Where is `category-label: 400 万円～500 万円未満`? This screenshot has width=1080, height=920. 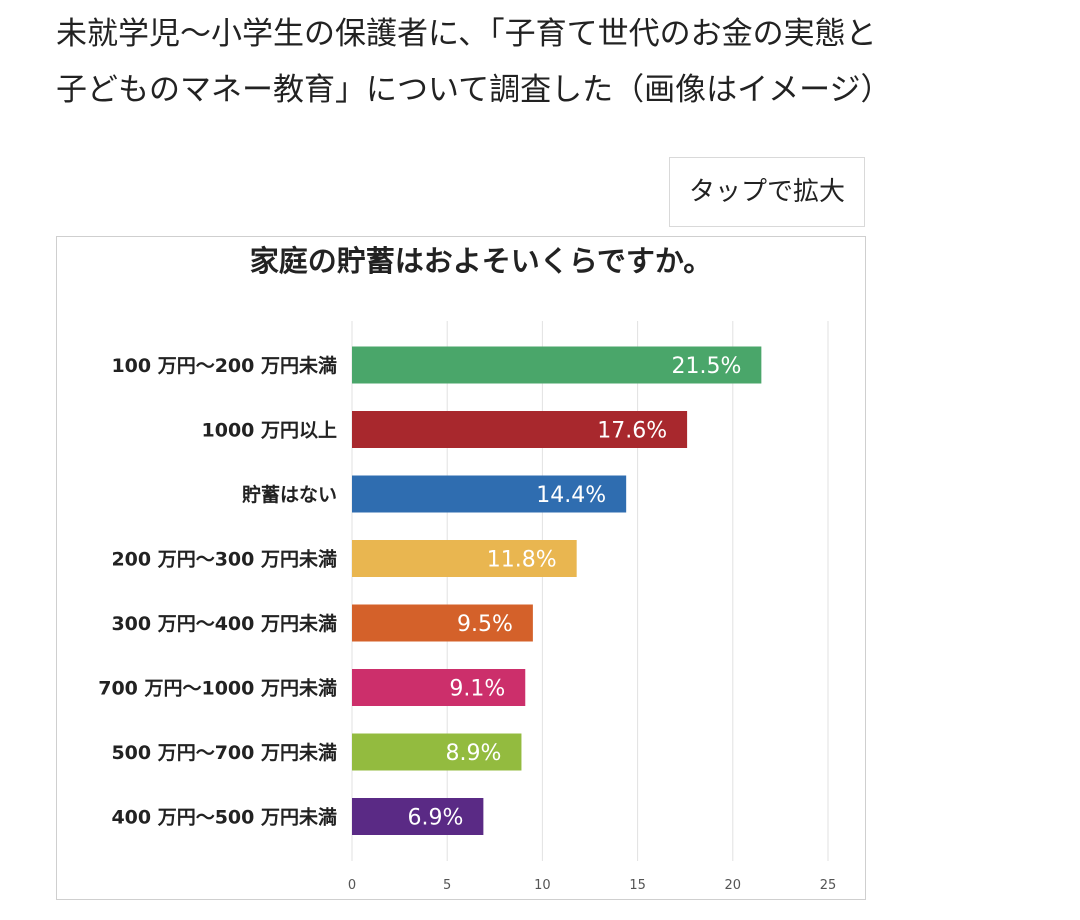
category-label: 400 万円～500 万円未満 is located at coordinates (224, 817).